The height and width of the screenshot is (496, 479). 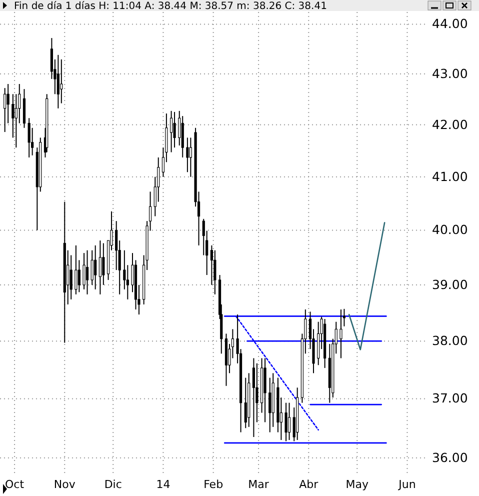 I want to click on x-tick-label: Jun, so click(x=407, y=484).